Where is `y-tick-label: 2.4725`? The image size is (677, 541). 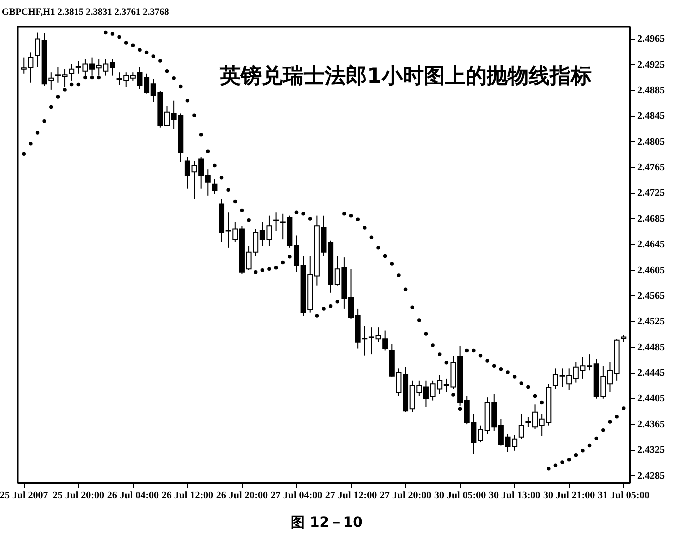 y-tick-label: 2.4725 is located at coordinates (651, 194).